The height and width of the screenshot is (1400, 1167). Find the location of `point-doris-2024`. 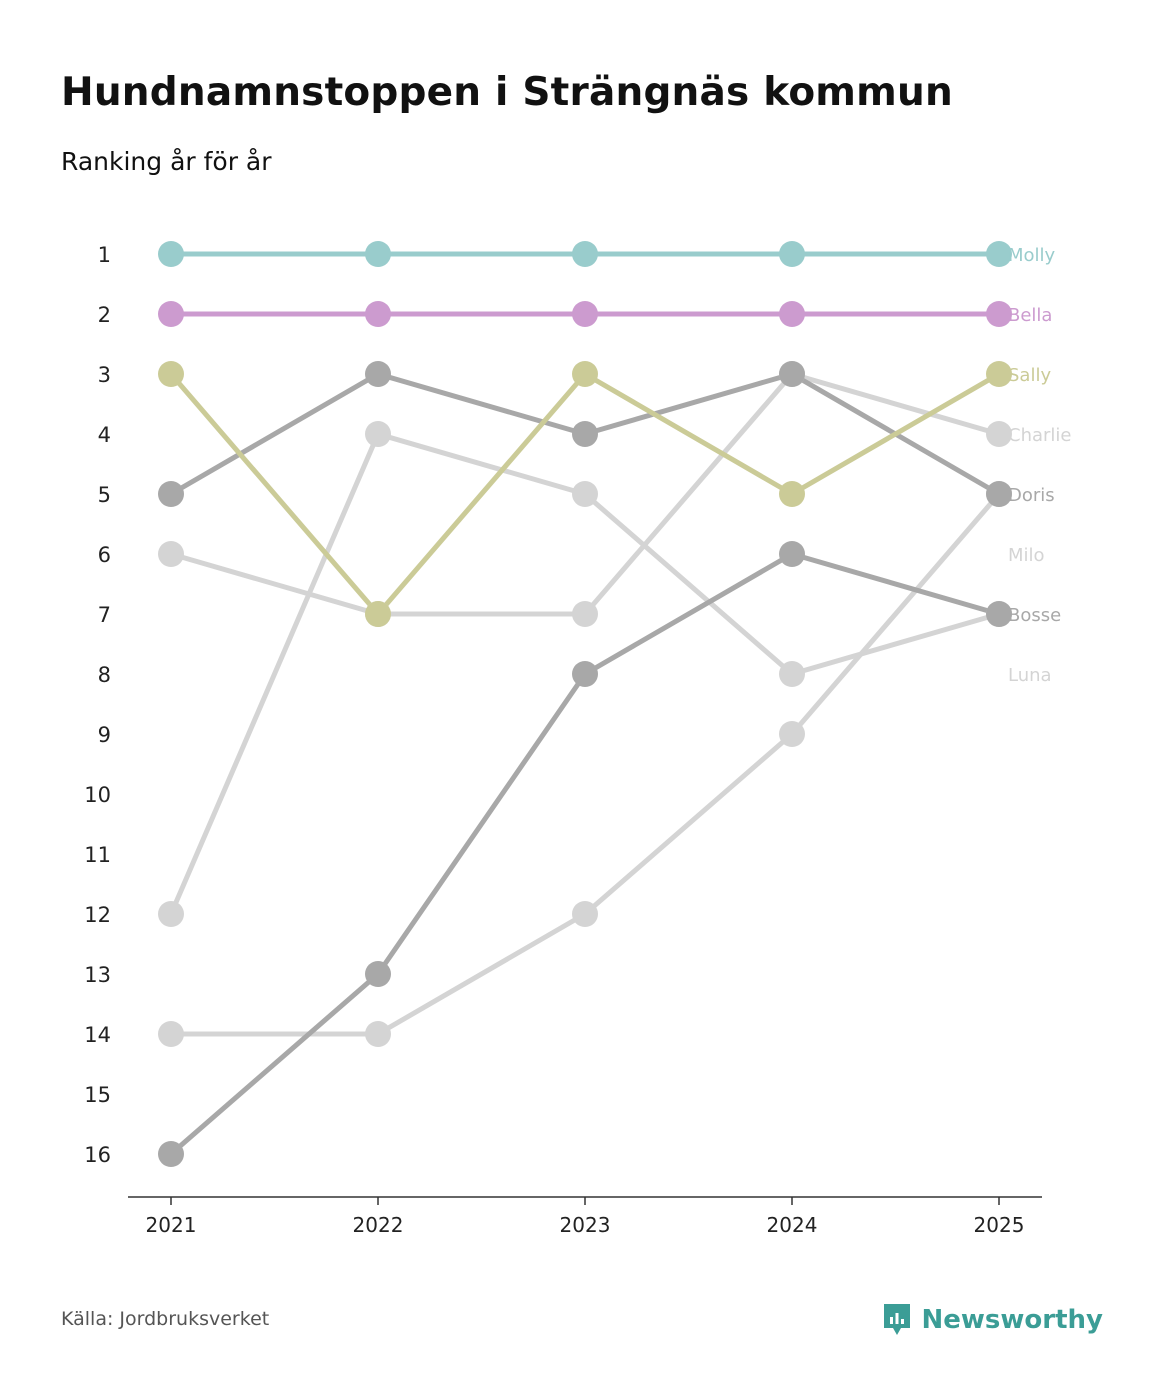

point-doris-2024 is located at coordinates (792, 374).